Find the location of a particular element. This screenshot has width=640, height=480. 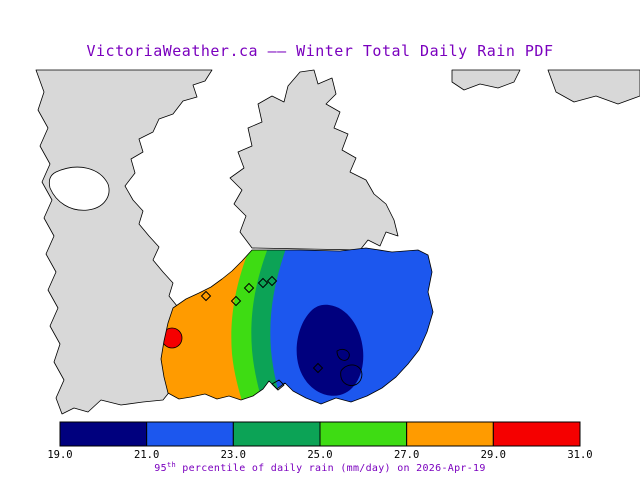

colorbar-tick: 29.0 is located at coordinates (493, 455).